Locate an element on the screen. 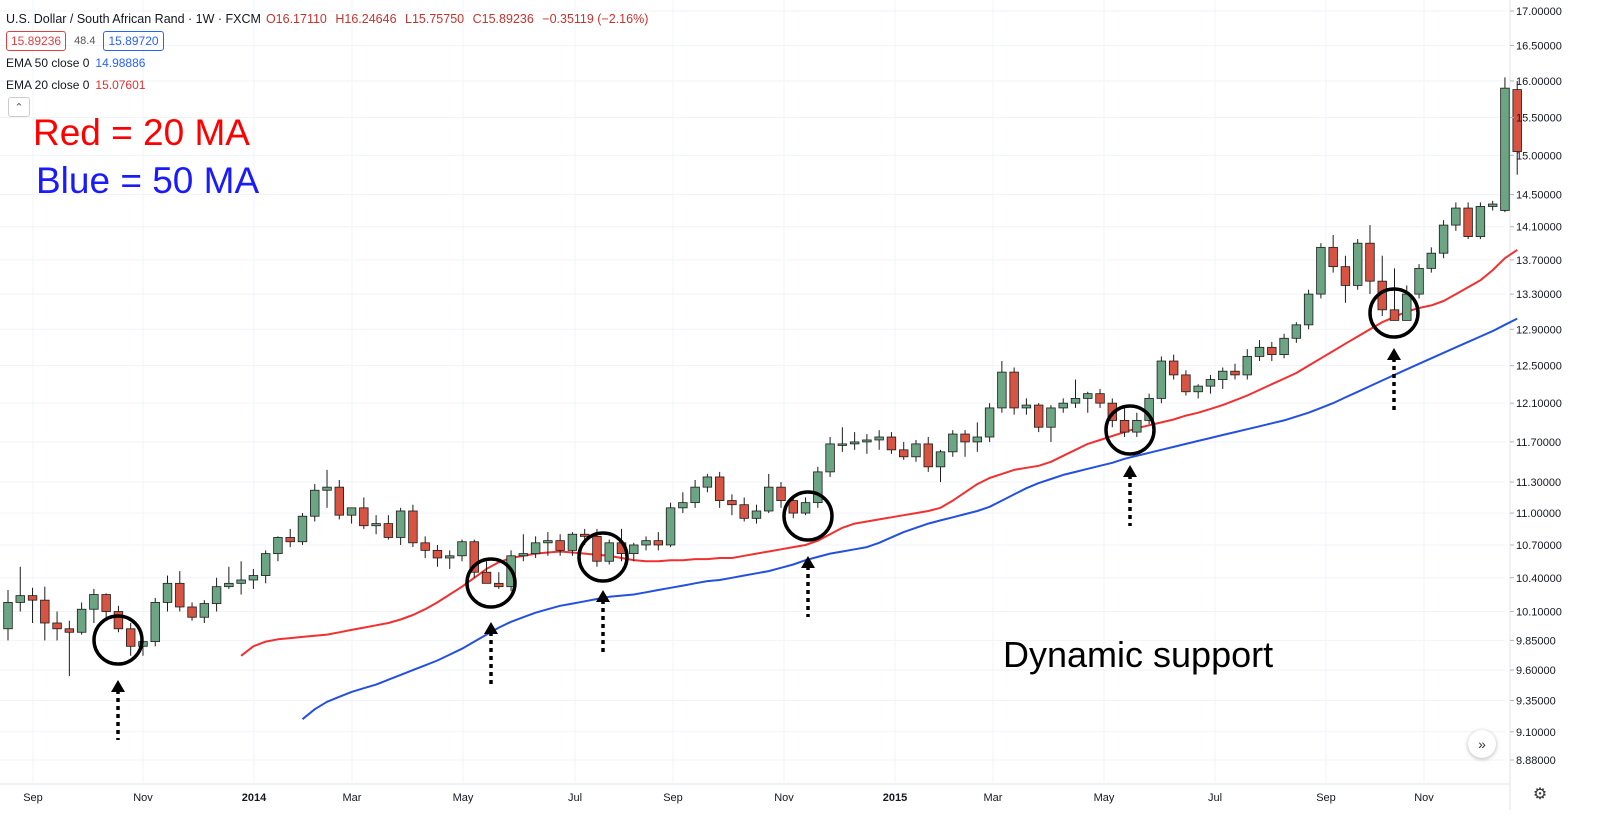  dynamic-support-note: Dynamic support is located at coordinates (1138, 654).